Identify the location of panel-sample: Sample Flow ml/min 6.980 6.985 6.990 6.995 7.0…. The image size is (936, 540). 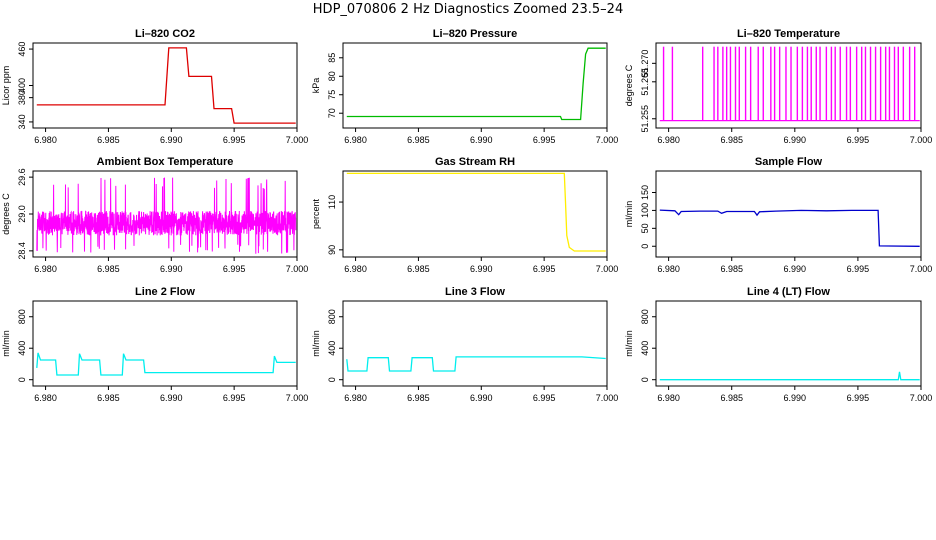
(778, 215).